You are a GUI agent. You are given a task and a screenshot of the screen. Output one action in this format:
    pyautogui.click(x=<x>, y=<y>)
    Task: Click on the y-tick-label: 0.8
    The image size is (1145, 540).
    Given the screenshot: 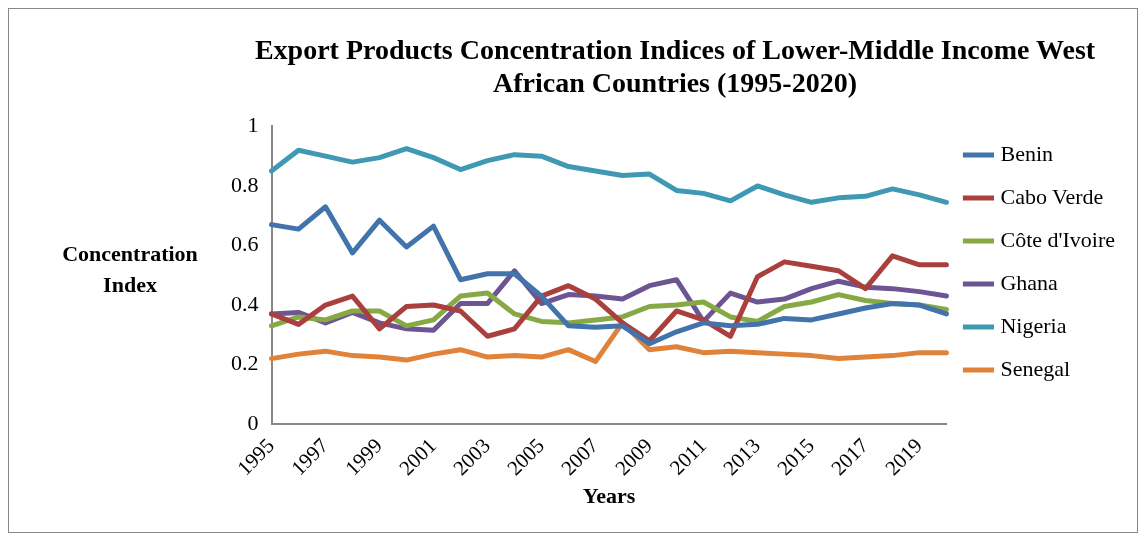 What is the action you would take?
    pyautogui.click(x=245, y=184)
    